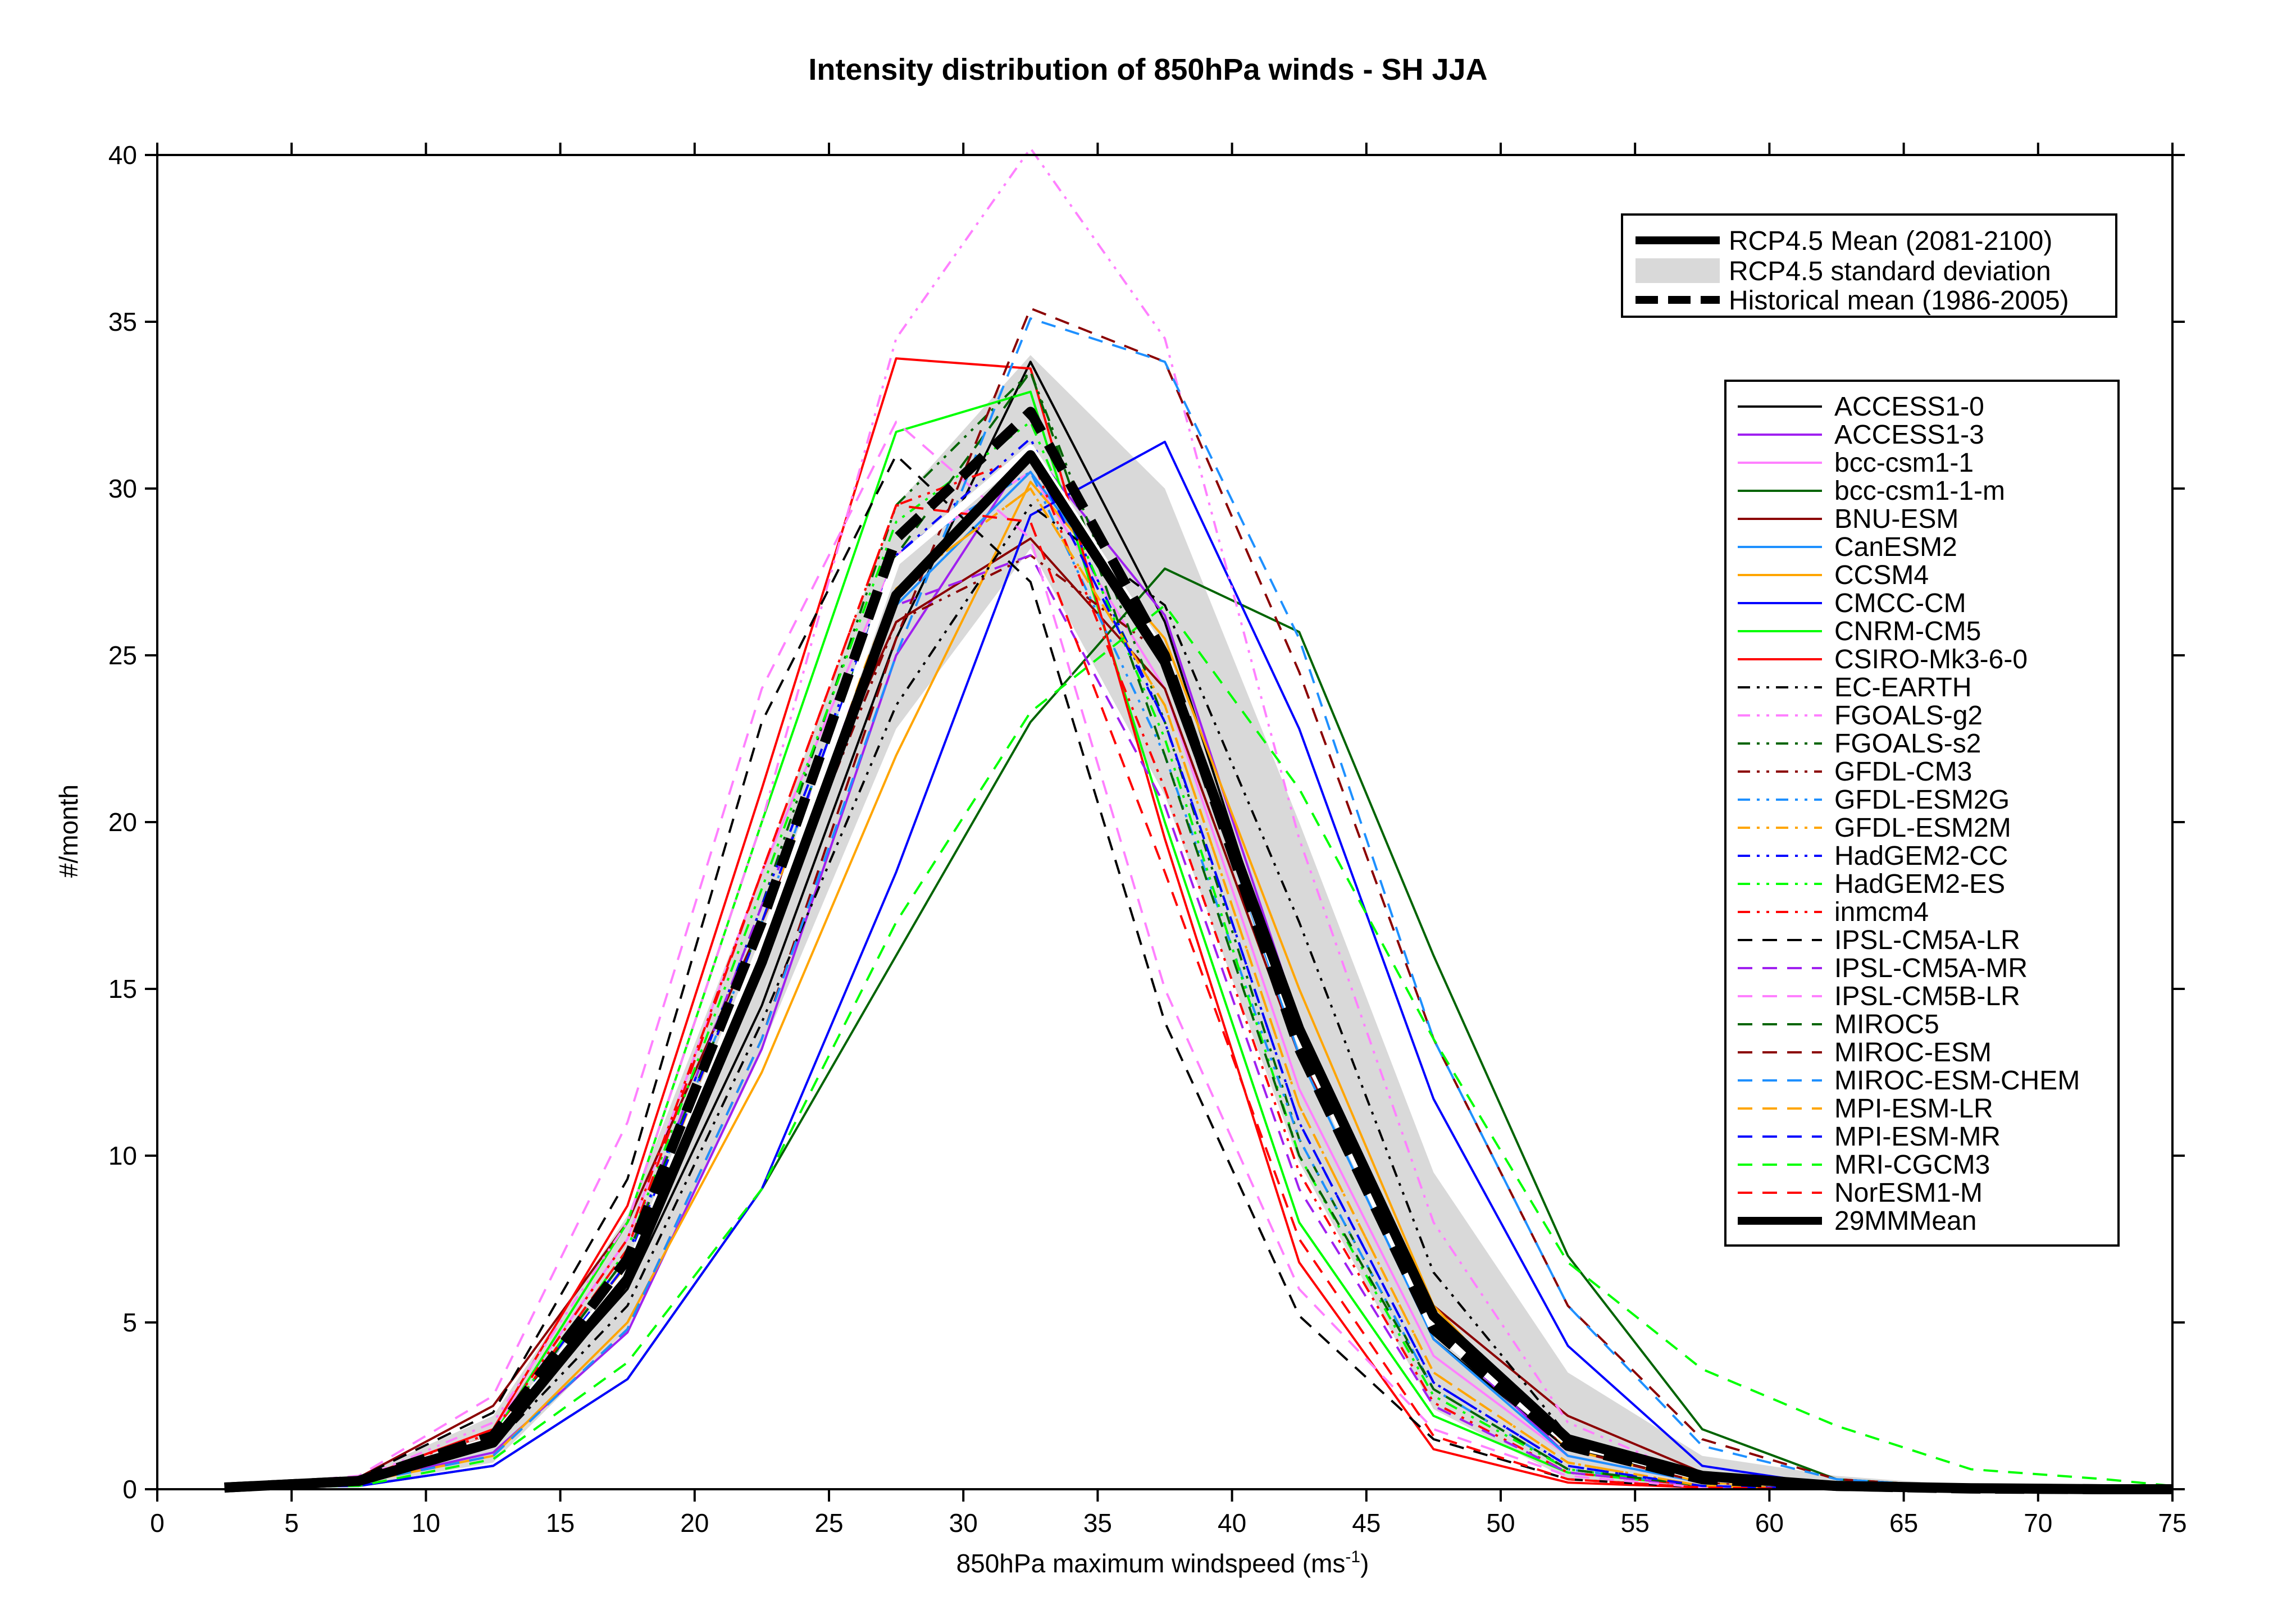  I want to click on legend-label-mpi-esm-mr: MPI-ESM-MR, so click(1917, 1137).